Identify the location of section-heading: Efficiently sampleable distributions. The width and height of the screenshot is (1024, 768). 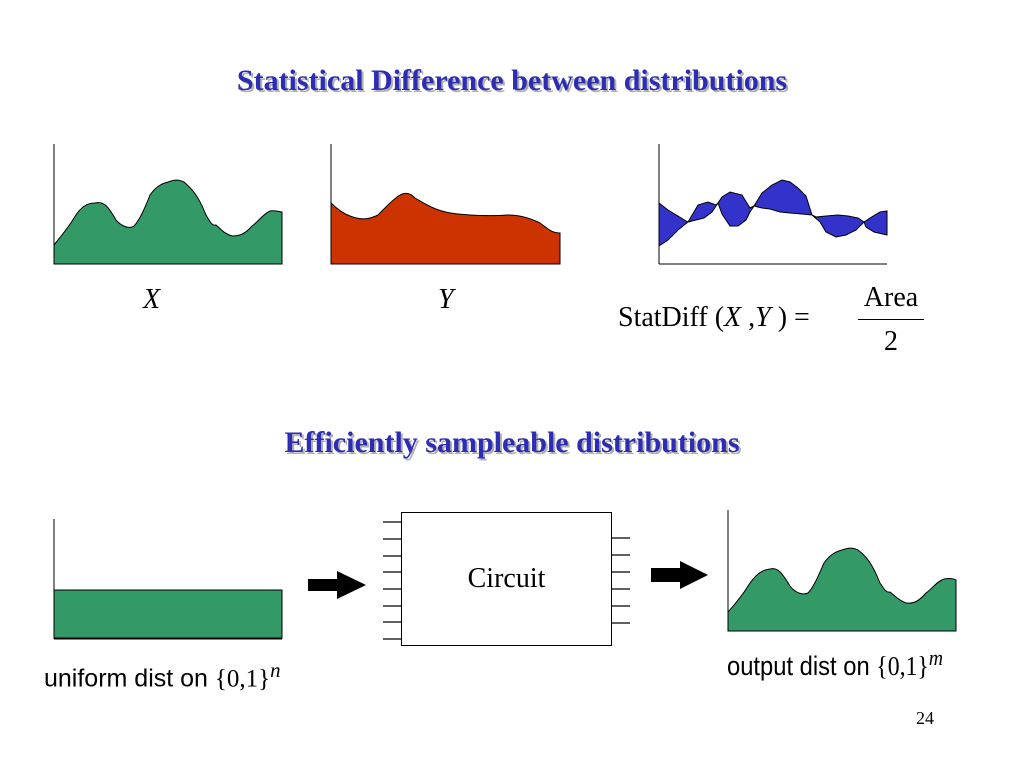
(512, 442).